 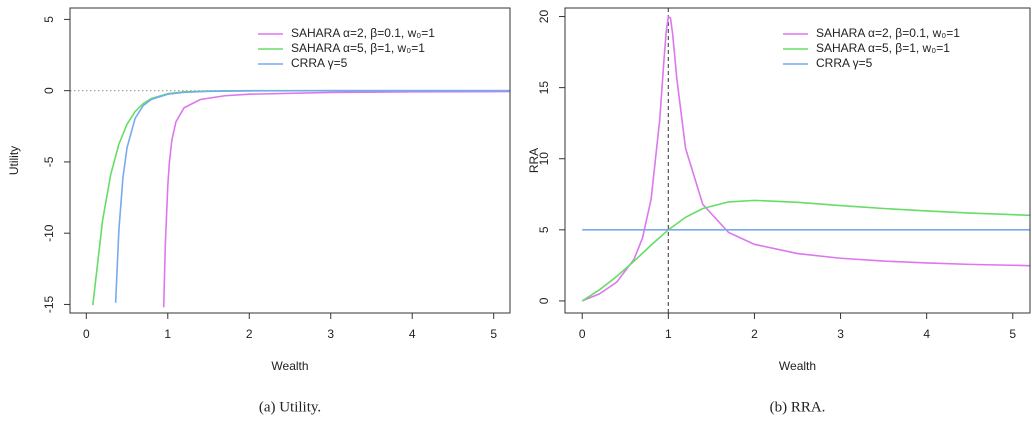 What do you see at coordinates (49, 161) in the screenshot?
I see `y-tick-label: -5` at bounding box center [49, 161].